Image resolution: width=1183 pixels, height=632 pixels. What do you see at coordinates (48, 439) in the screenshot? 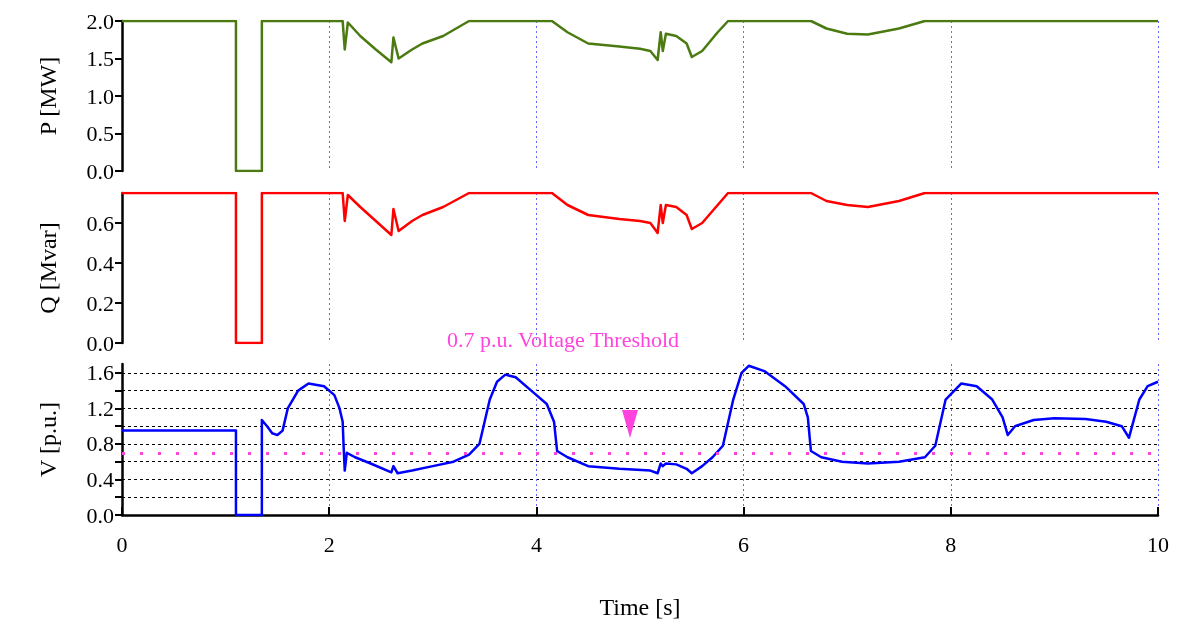
I see `y-axis-title: V [p.u.]` at bounding box center [48, 439].